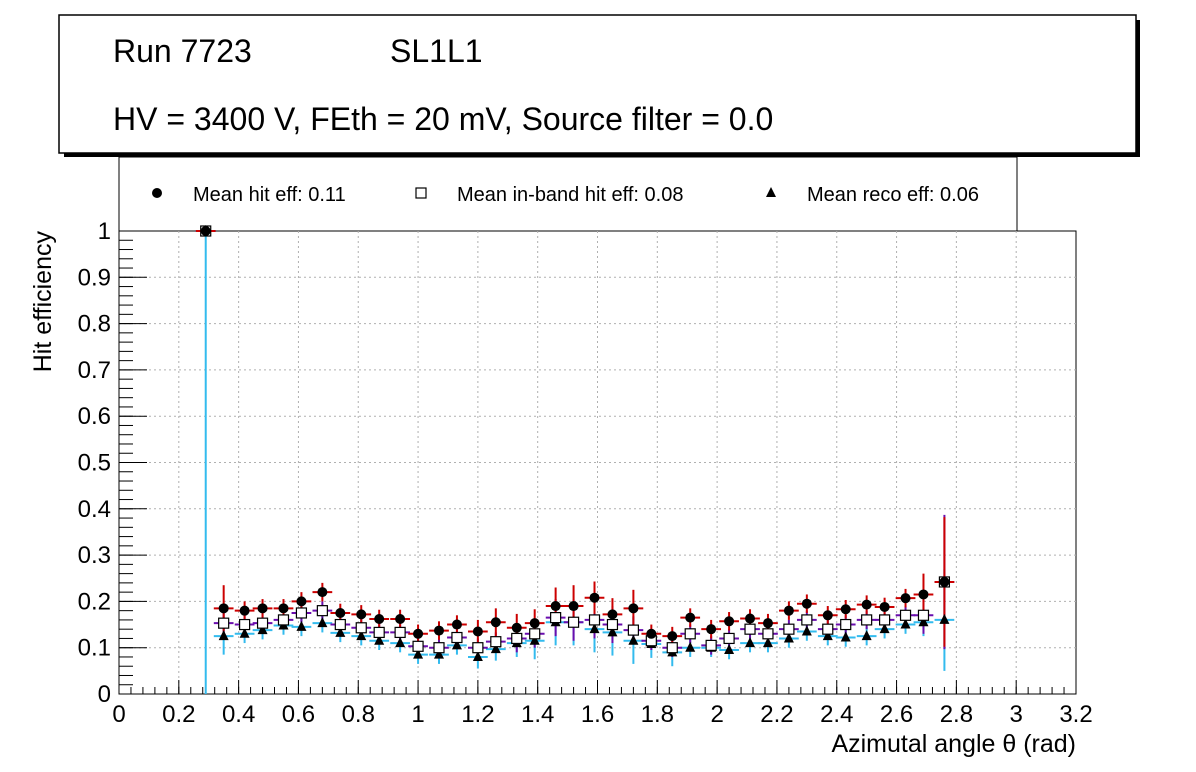 The image size is (1196, 772). Describe the element at coordinates (269, 195) in the screenshot. I see `legend-hit-label: Mean hit eff: 0.11` at that location.